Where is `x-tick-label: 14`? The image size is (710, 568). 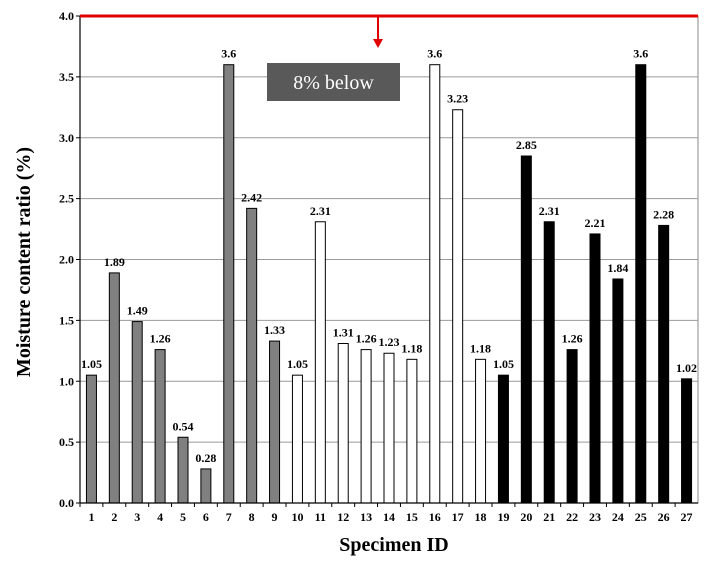
x-tick-label: 14 is located at coordinates (389, 517).